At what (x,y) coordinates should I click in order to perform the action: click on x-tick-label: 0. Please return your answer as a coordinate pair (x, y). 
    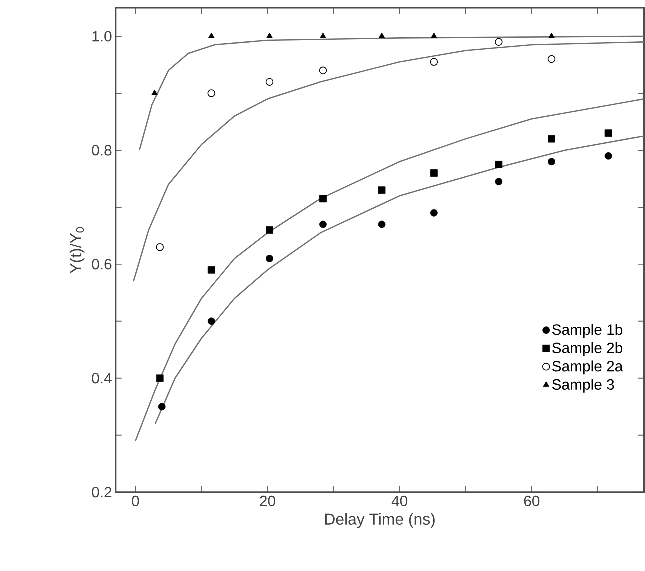
    Looking at the image, I should click on (136, 501).